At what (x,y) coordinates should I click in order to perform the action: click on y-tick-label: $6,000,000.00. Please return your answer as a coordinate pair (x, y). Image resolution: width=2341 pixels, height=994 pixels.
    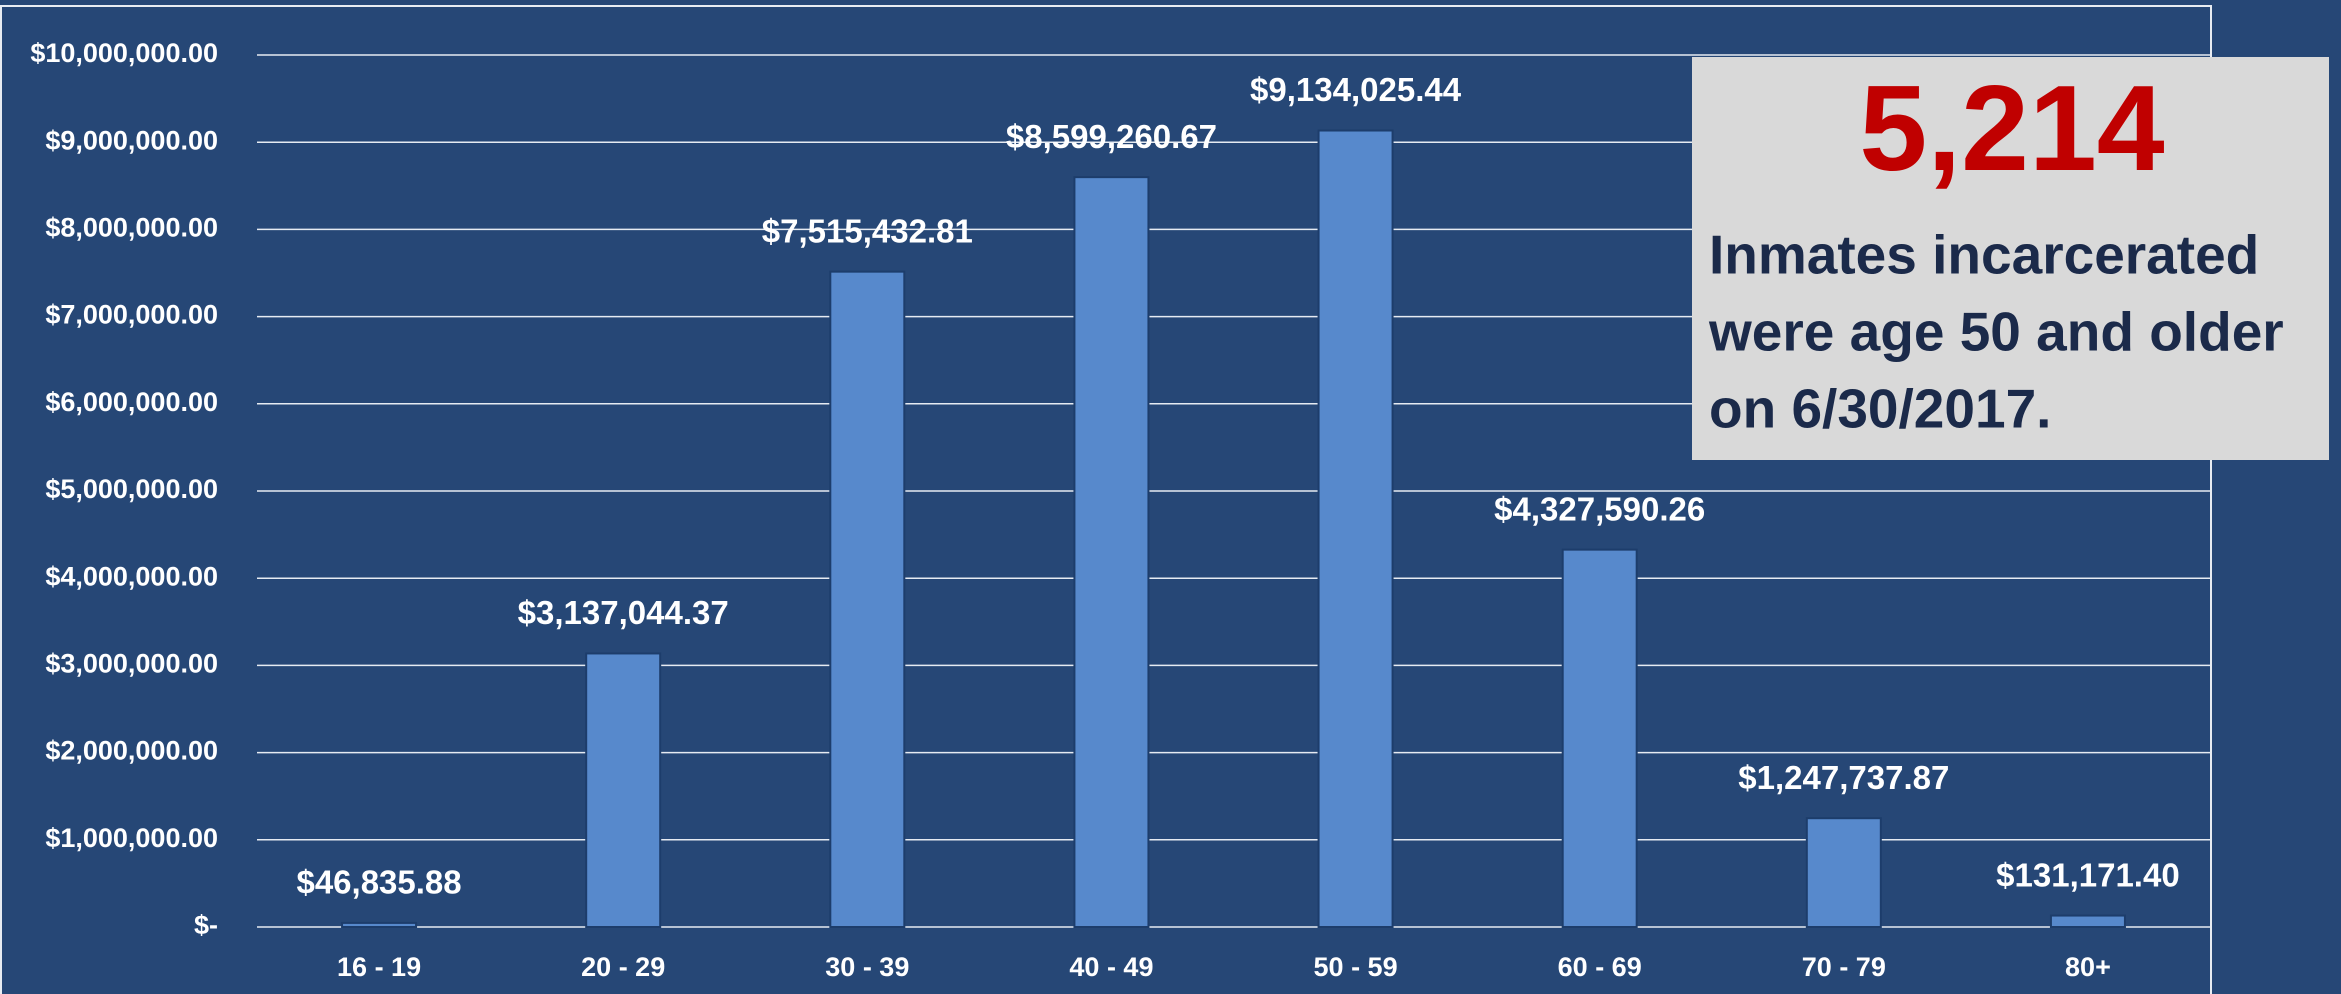
    Looking at the image, I should click on (131, 402).